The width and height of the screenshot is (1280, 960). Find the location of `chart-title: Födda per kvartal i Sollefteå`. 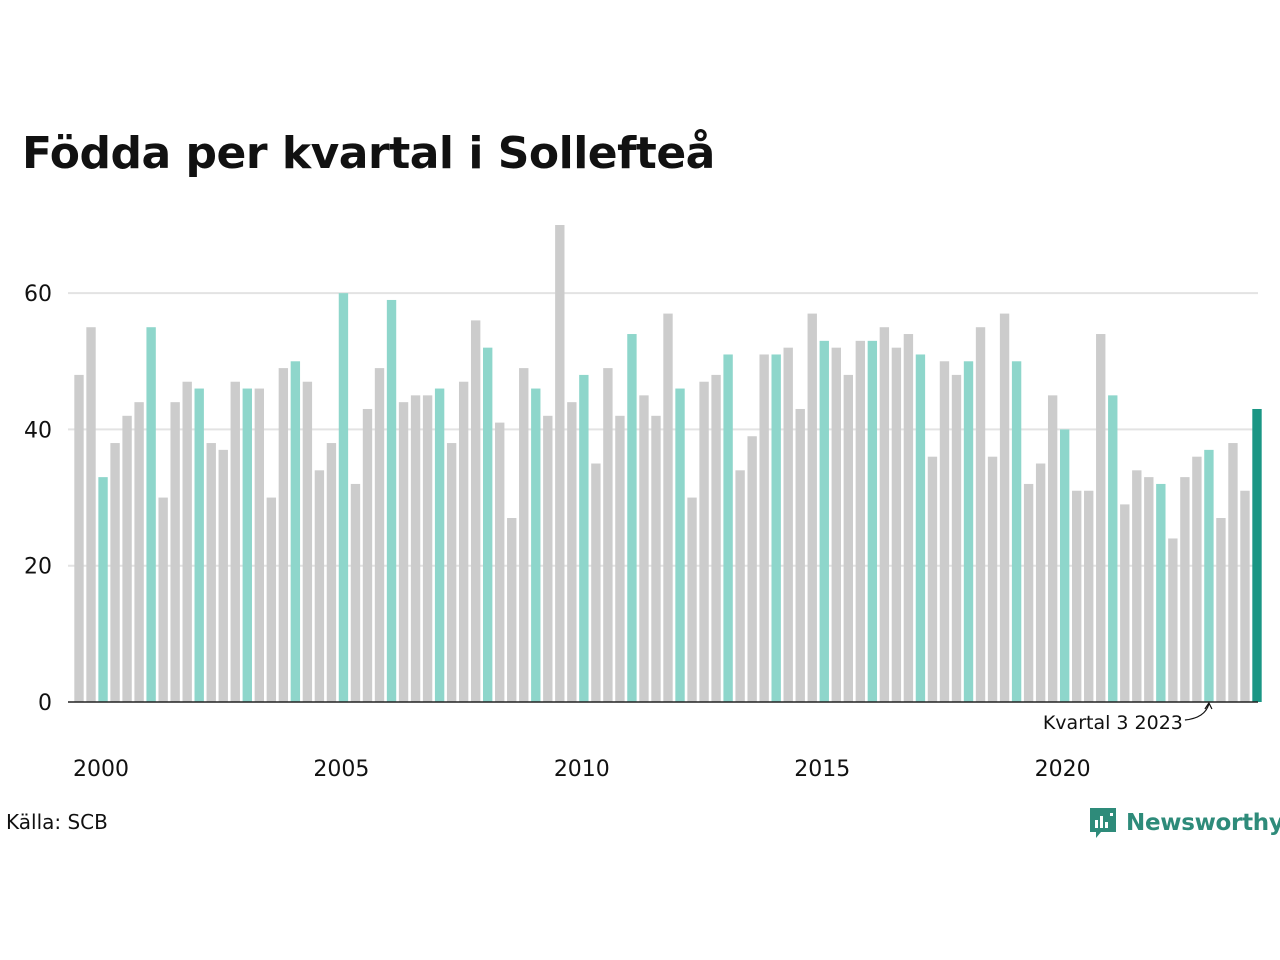

chart-title: Födda per kvartal i Sollefteå is located at coordinates (368, 153).